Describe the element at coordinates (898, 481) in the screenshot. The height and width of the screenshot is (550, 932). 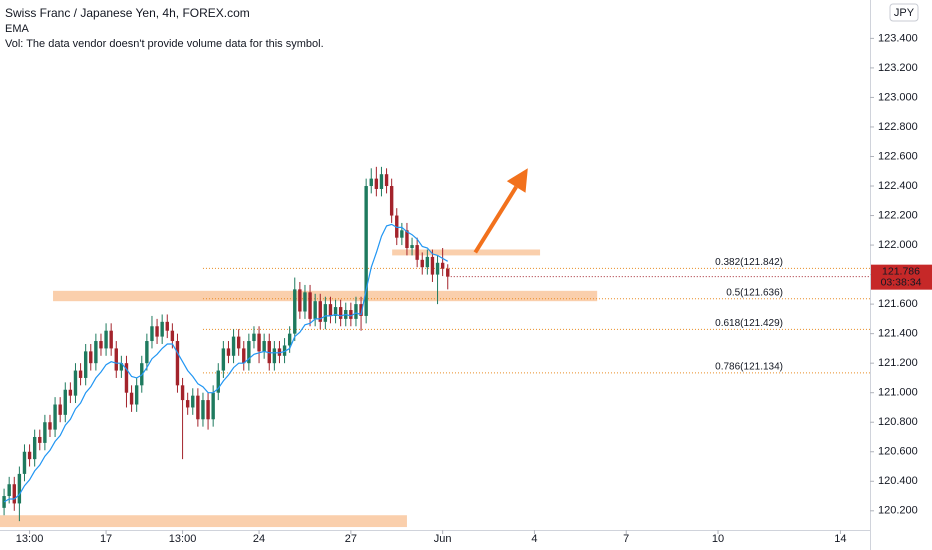
I see `y-tick-label: 120.400` at that location.